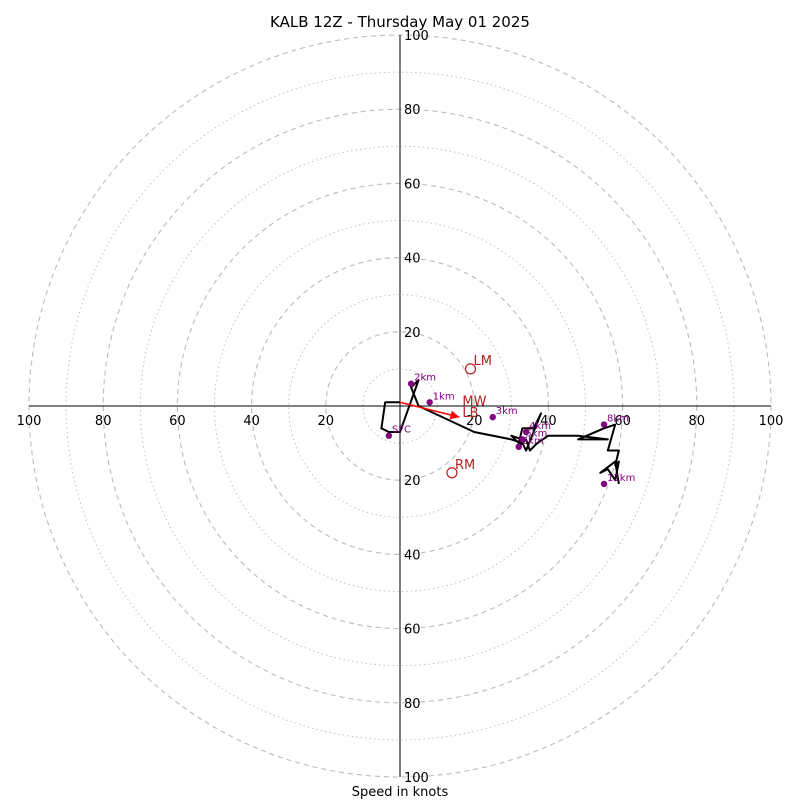  What do you see at coordinates (470, 413) in the screenshot?
I see `storm-motion-label: LB` at bounding box center [470, 413].